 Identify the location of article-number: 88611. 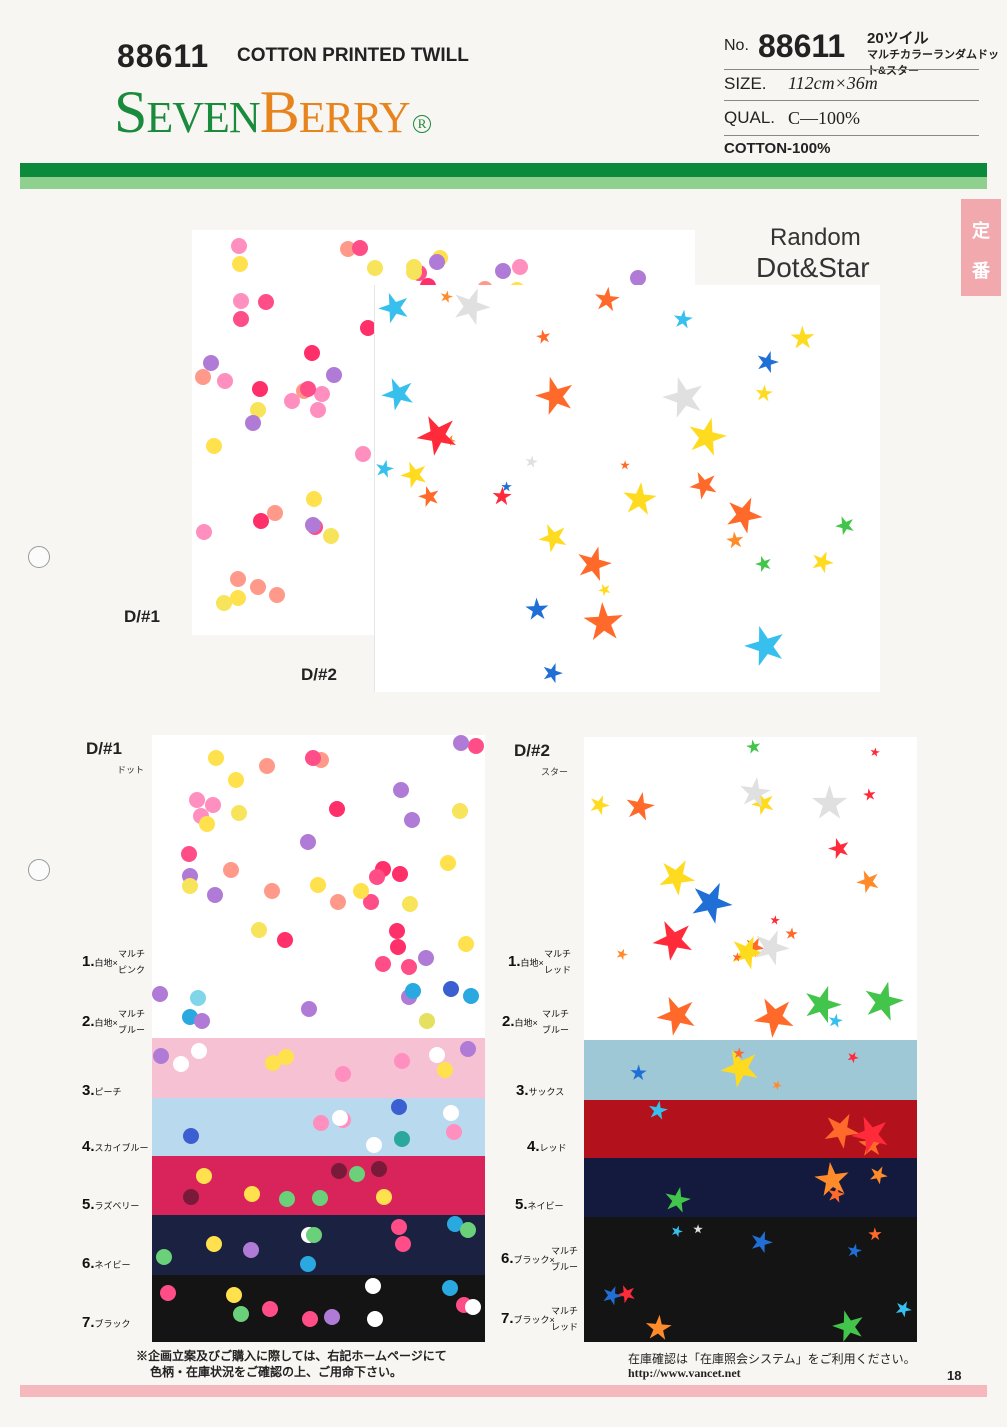
(163, 56).